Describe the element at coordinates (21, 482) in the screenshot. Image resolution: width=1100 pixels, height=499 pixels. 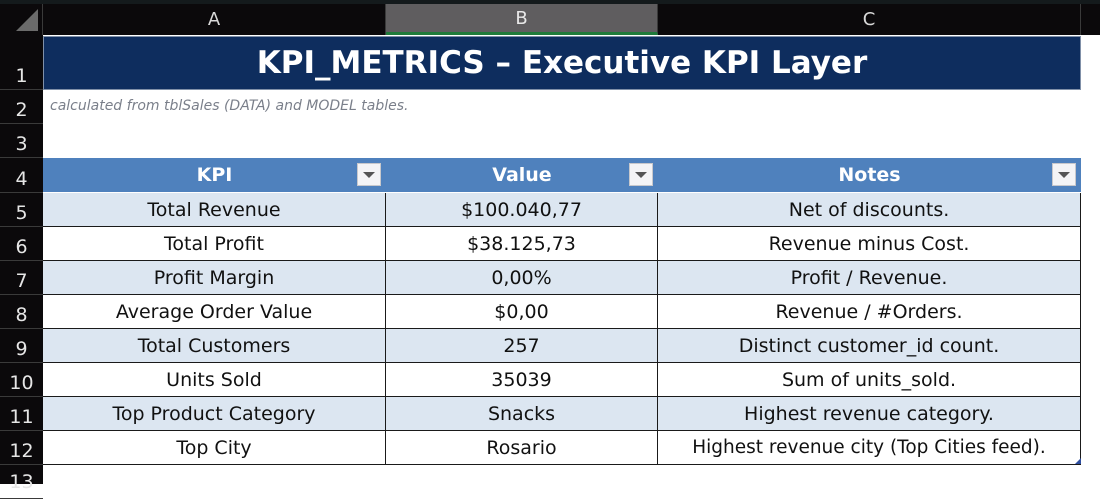
I see `row-header-13: 13` at that location.